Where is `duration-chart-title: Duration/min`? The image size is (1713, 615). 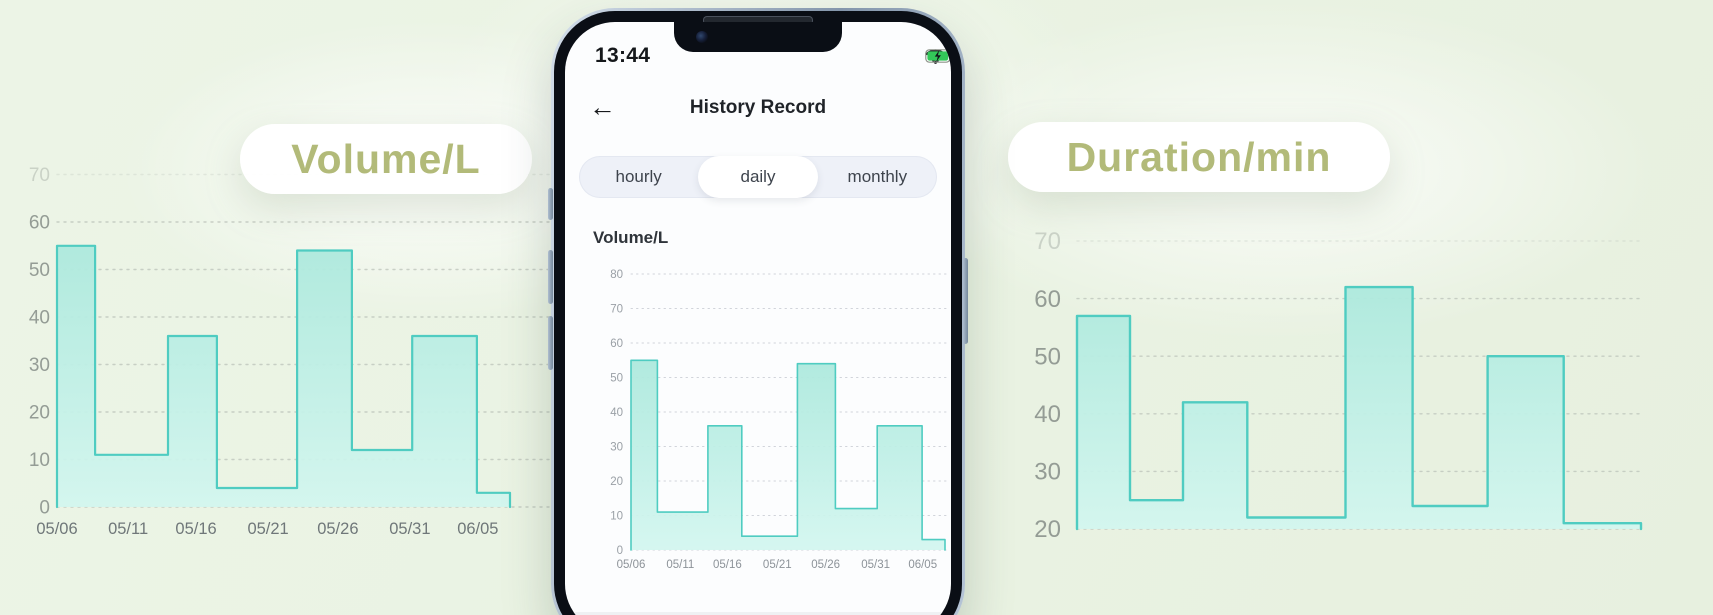 duration-chart-title: Duration/min is located at coordinates (1199, 156).